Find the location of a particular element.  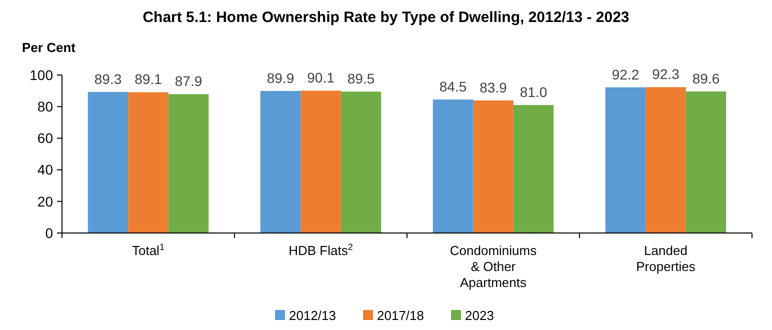

y-tick-label: 20 is located at coordinates (45, 201).